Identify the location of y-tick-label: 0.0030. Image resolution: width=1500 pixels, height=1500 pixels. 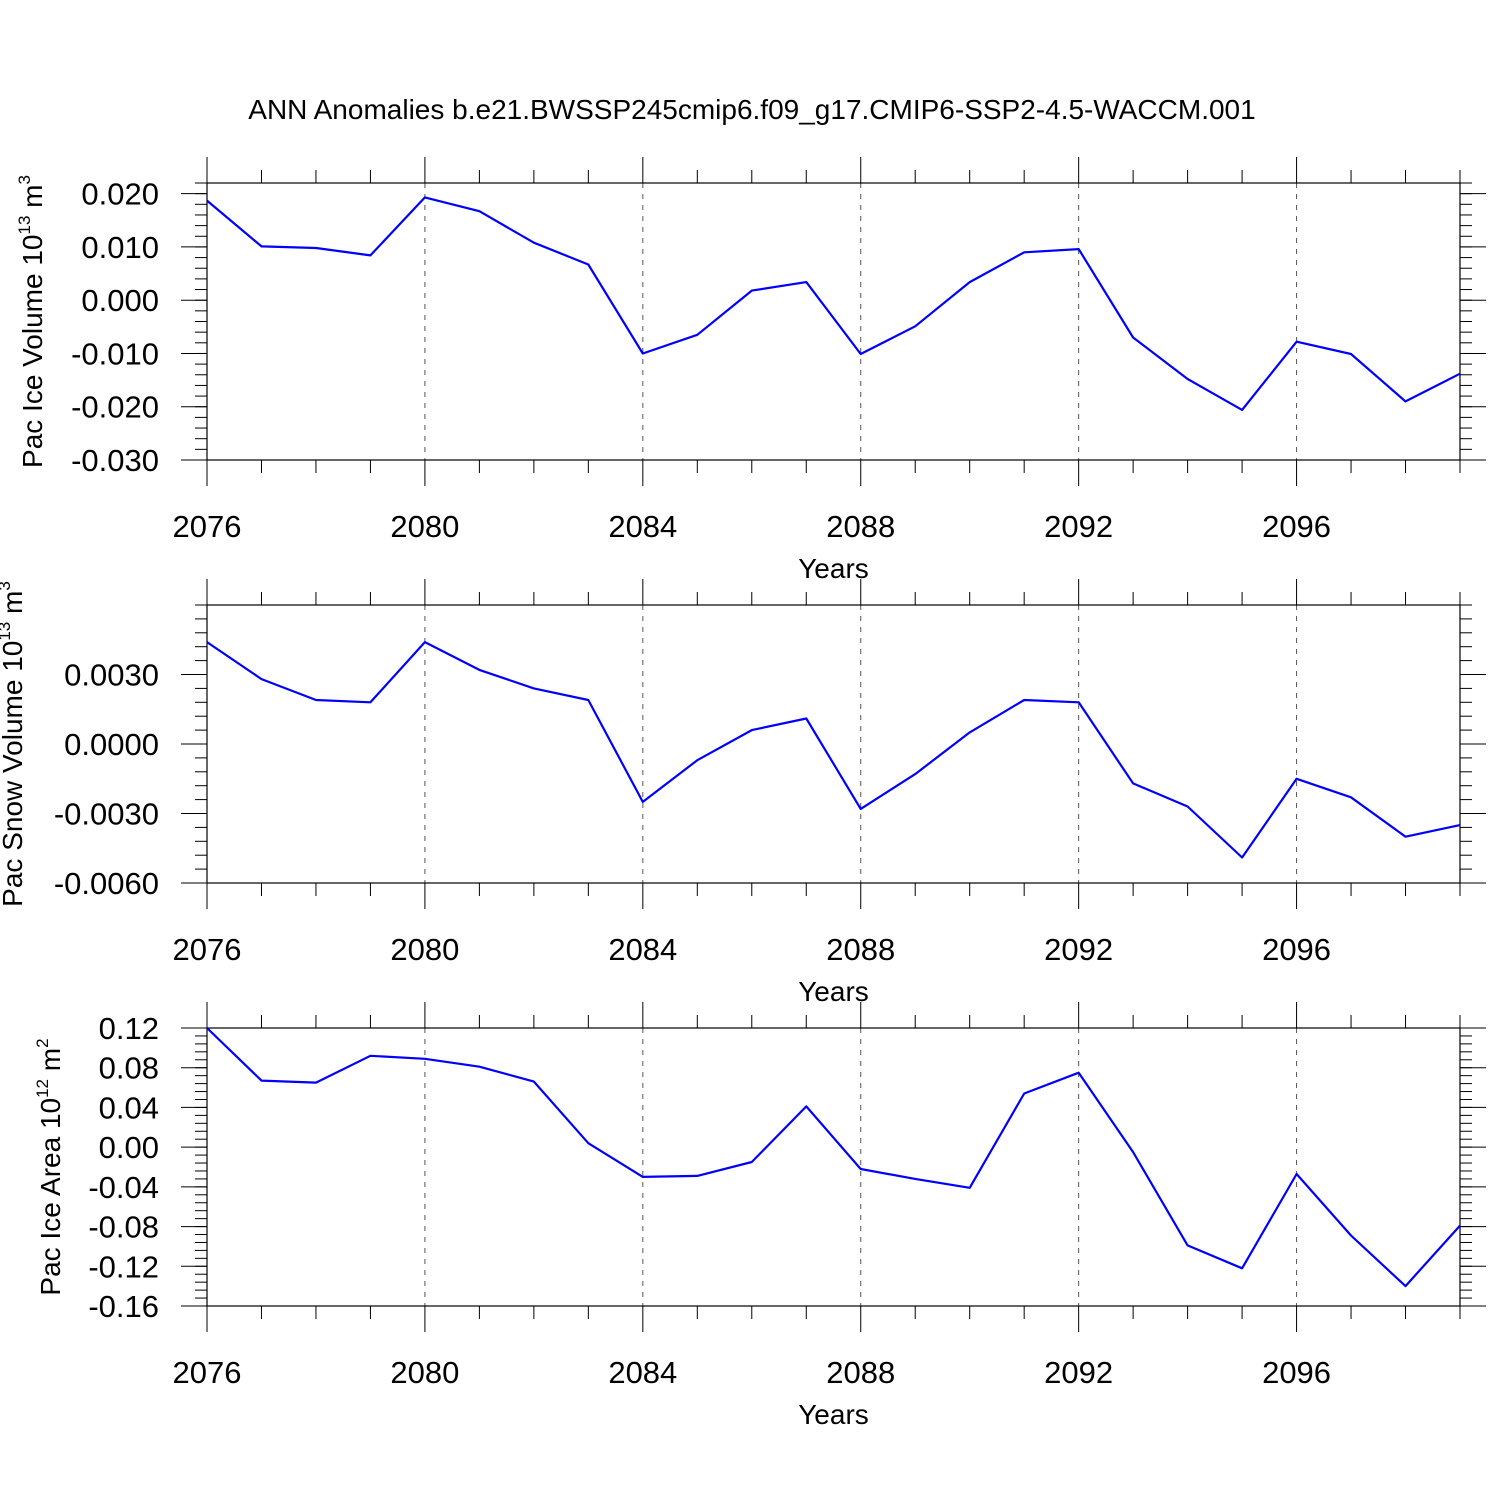
(111, 675).